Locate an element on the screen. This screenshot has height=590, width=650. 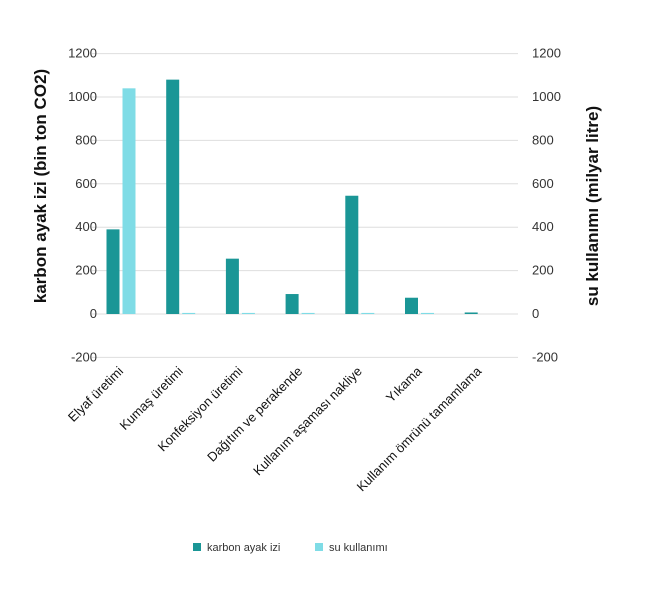
left-axis-ticks: -200 0 200 400 600 800 1000 1200 is located at coordinates (82, 205).